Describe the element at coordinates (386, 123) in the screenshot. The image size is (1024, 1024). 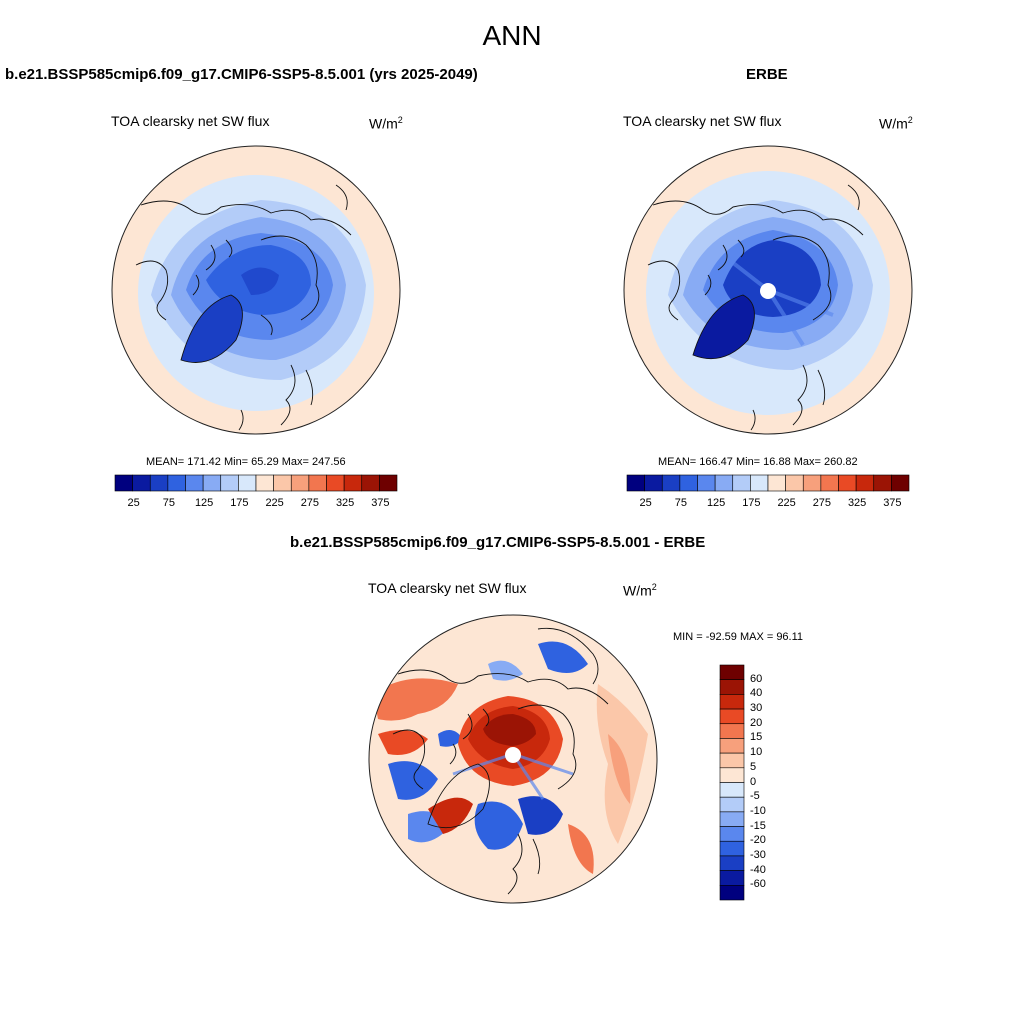
I see `panel1-units: W/m2` at that location.